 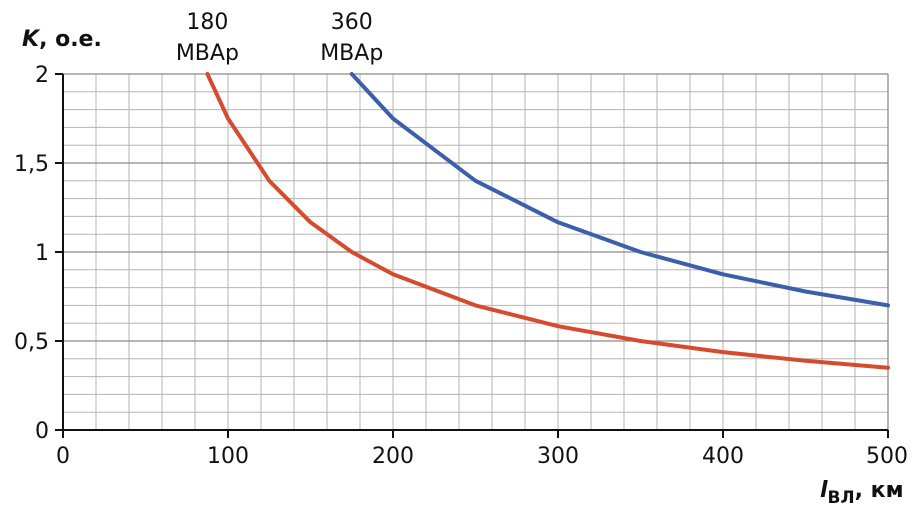 What do you see at coordinates (228, 456) in the screenshot?
I see `x-tick-label: 100` at bounding box center [228, 456].